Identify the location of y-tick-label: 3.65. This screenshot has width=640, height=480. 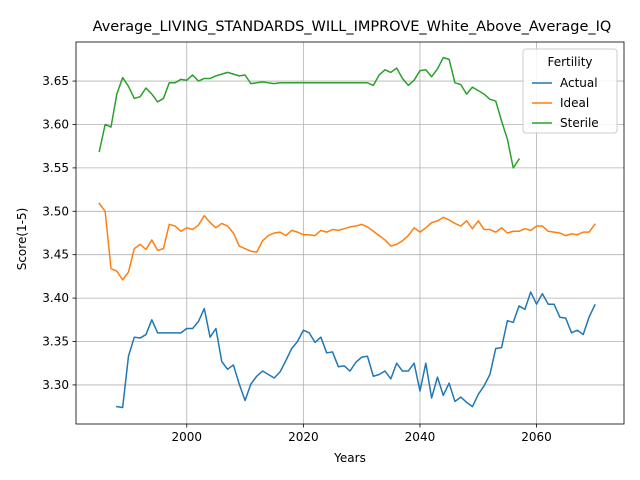
(55, 81).